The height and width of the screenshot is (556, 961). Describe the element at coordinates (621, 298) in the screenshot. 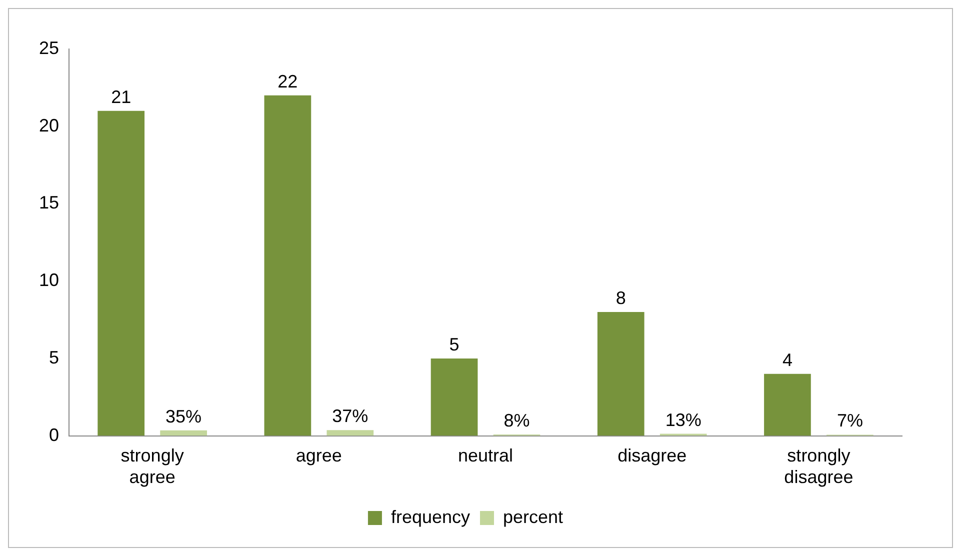

I see `data-label: 8` at that location.